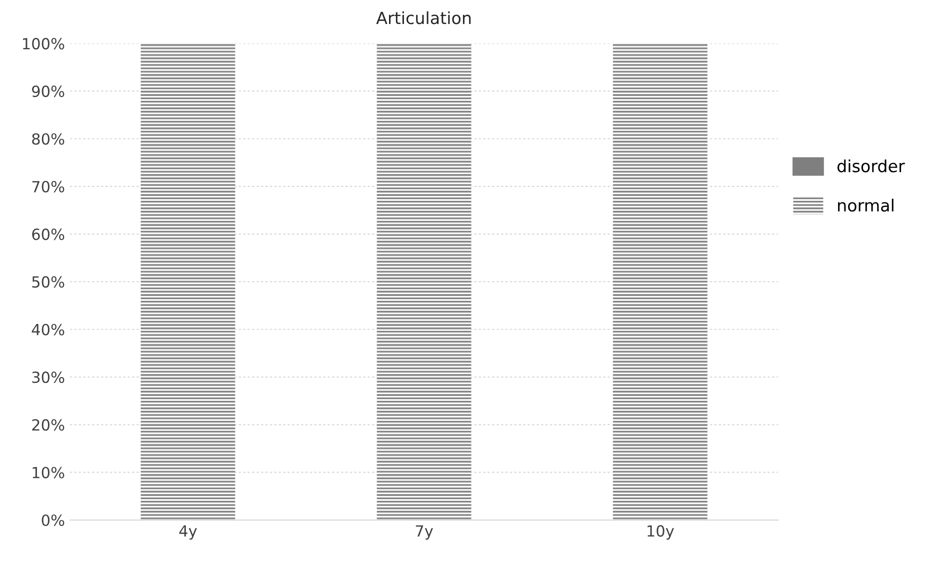 The height and width of the screenshot is (564, 932). I want to click on y-tick-label: 60%, so click(48, 234).